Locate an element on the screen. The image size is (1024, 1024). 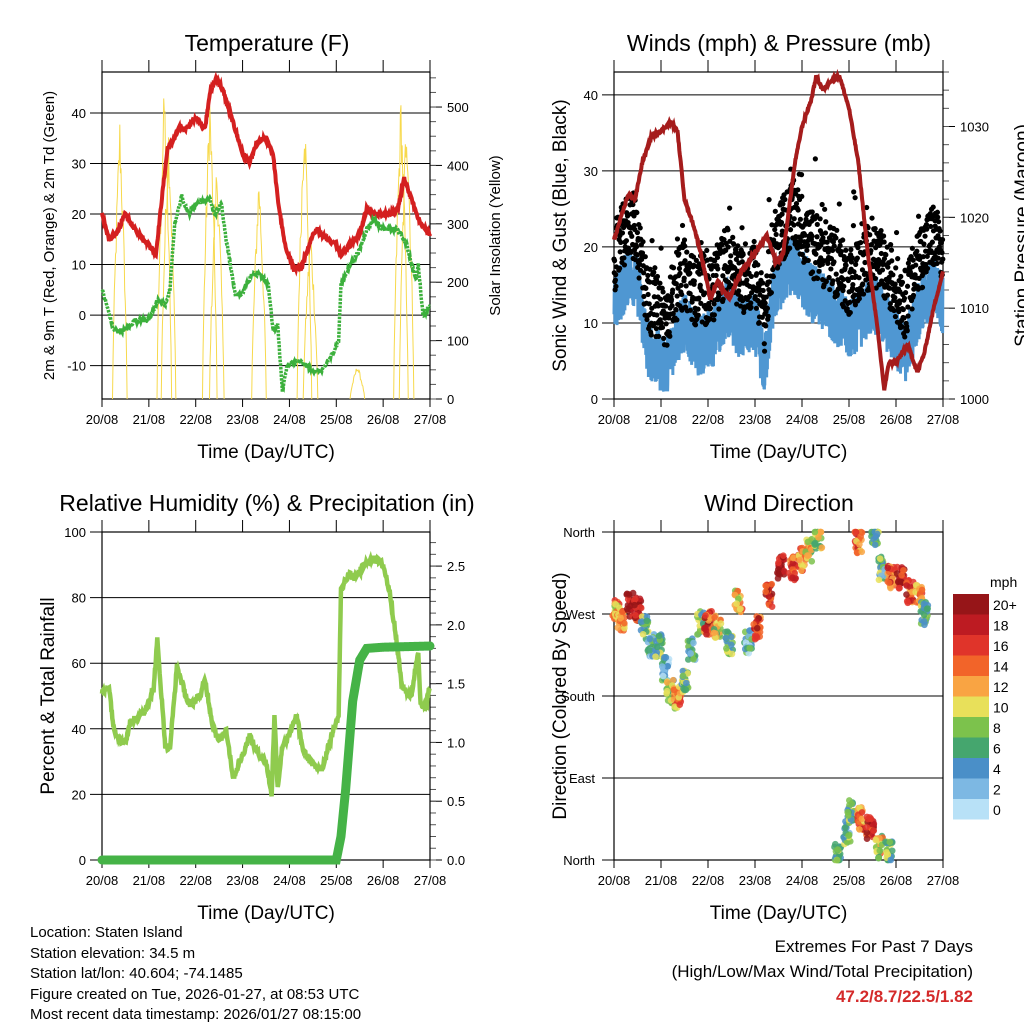
plot-frame is located at coordinates (266, 235).